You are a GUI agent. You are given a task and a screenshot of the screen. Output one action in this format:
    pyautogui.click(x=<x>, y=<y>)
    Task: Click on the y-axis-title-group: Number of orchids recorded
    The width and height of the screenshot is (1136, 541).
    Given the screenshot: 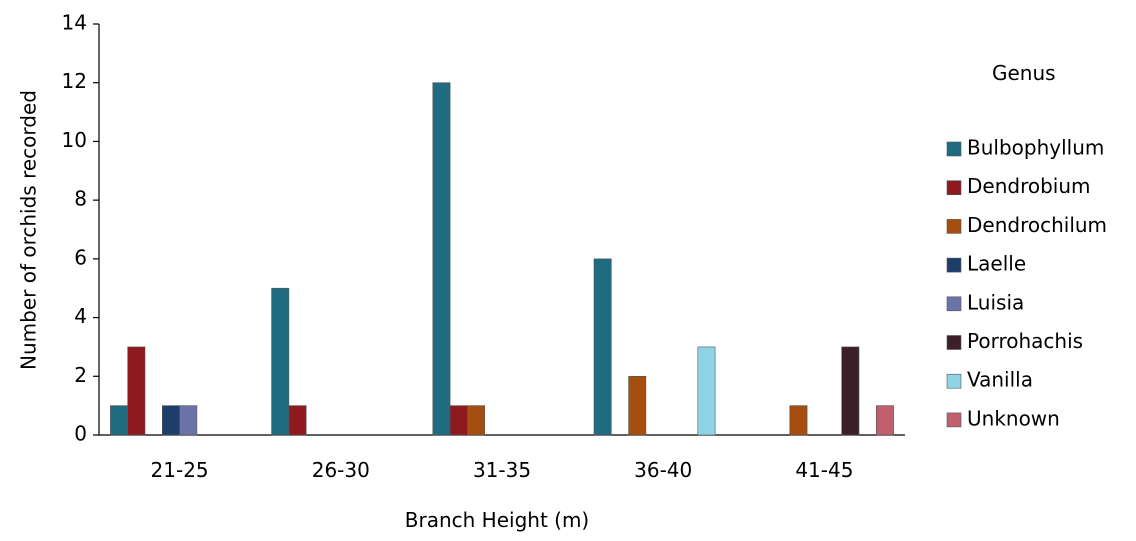 What is the action you would take?
    pyautogui.click(x=29, y=230)
    